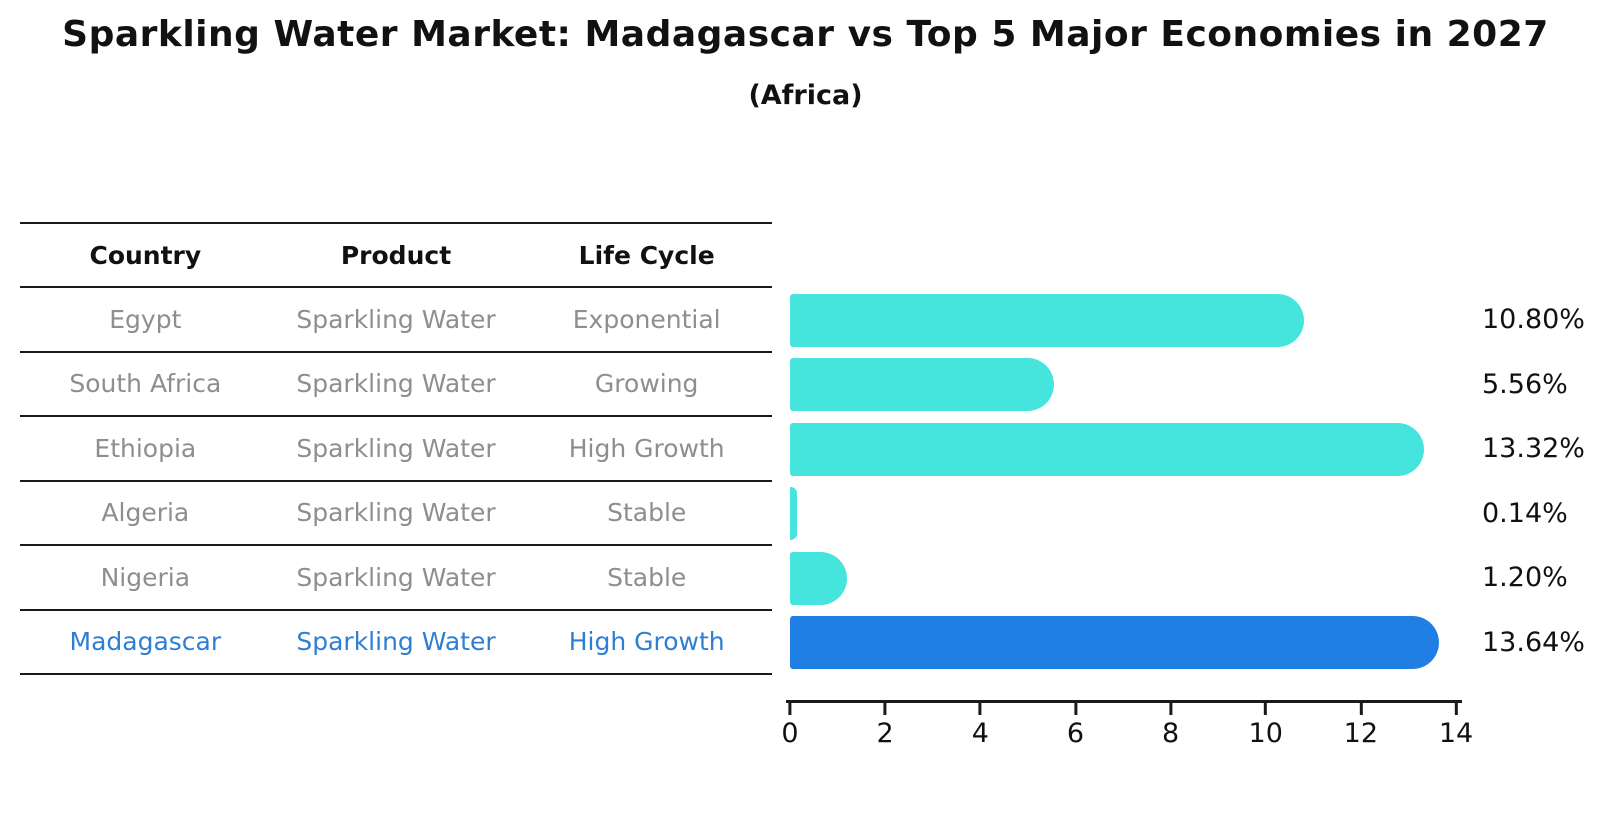  I want to click on x-axis-tick: 2, so click(885, 726).